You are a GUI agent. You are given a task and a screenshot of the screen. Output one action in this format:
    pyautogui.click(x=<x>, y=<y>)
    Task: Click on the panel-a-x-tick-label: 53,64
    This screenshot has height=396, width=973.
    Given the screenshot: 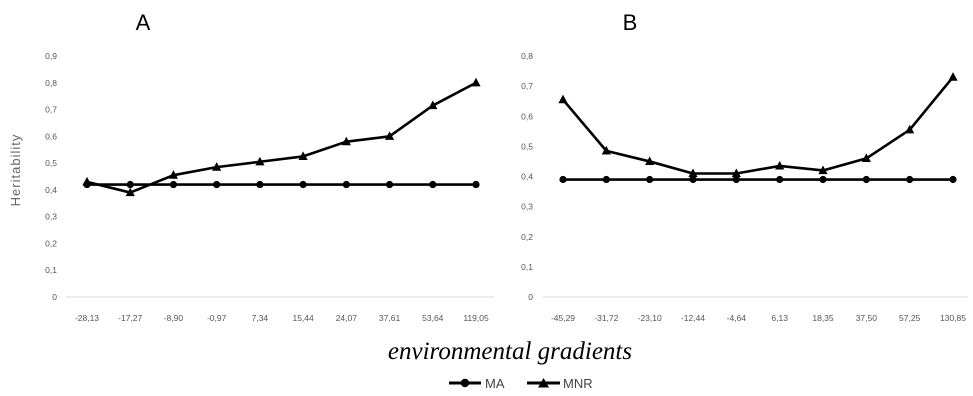 What is the action you would take?
    pyautogui.click(x=433, y=318)
    